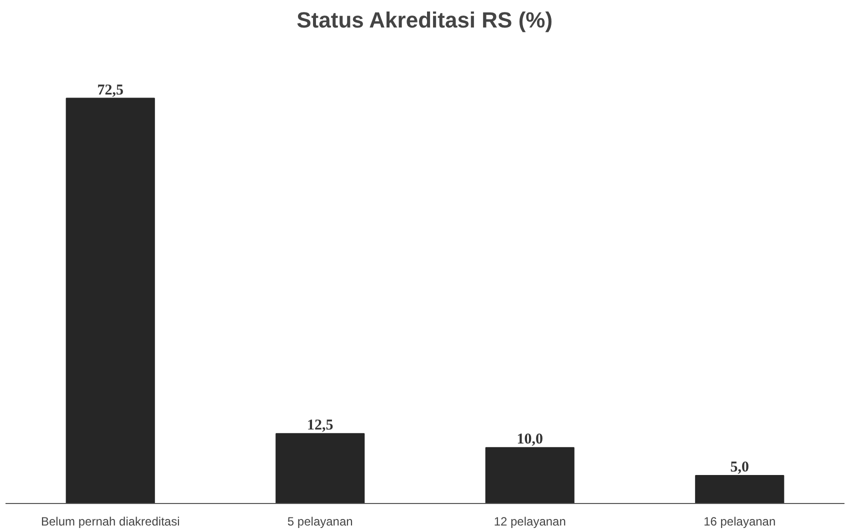  I want to click on data-label: 10,0, so click(529, 440).